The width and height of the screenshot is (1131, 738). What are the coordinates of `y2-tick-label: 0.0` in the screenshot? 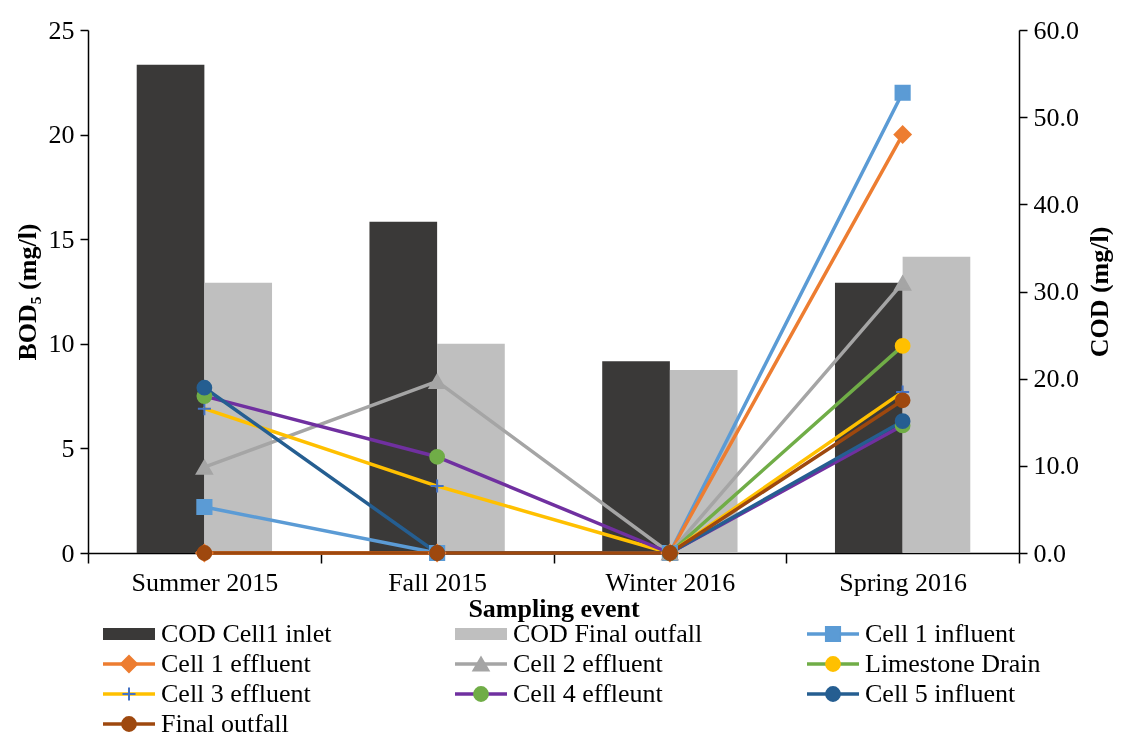 It's located at (1049, 553).